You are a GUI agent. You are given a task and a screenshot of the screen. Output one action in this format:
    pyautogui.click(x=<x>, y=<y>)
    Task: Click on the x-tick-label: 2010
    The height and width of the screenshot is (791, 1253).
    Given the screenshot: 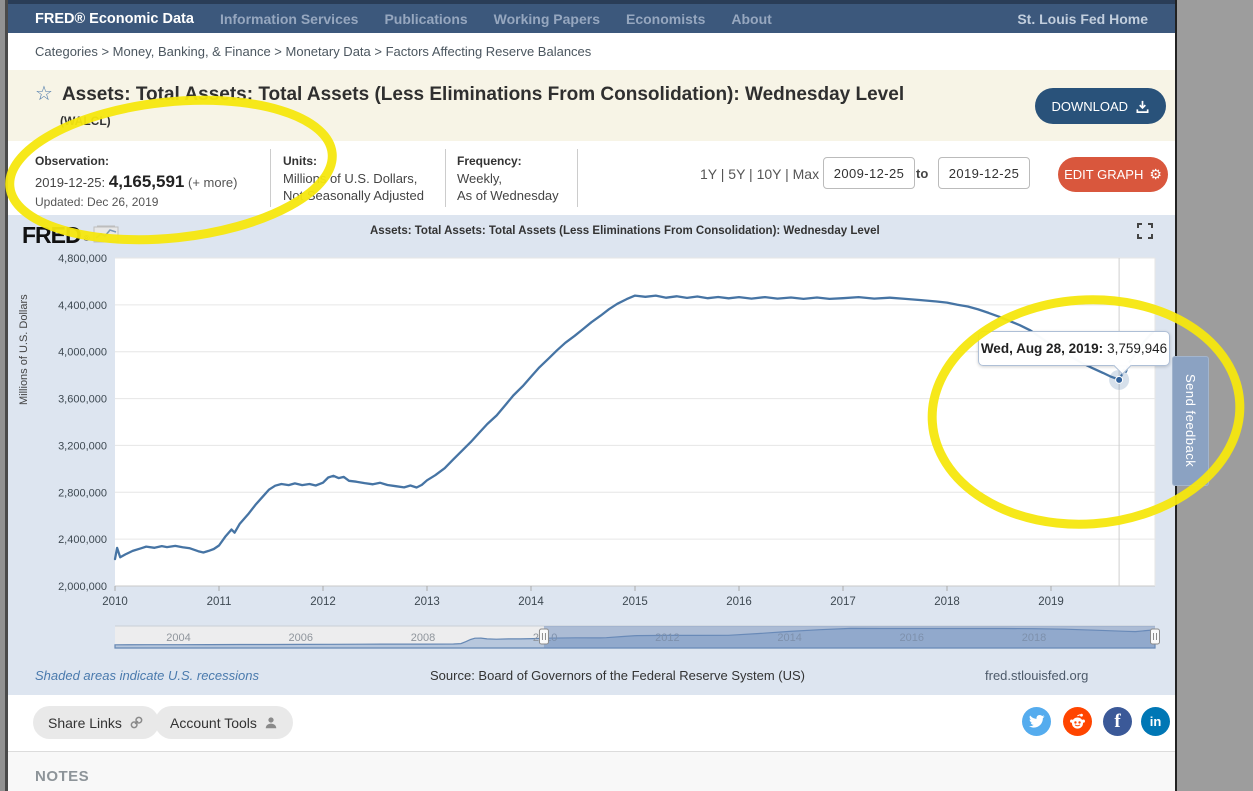 What is the action you would take?
    pyautogui.click(x=115, y=602)
    